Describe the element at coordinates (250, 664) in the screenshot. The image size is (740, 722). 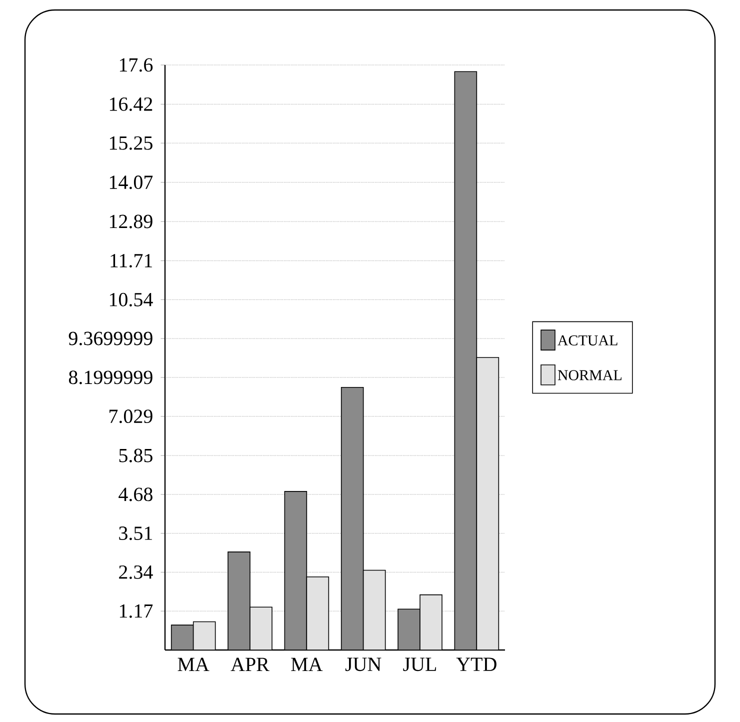
I see `x-tick-label: APR` at that location.